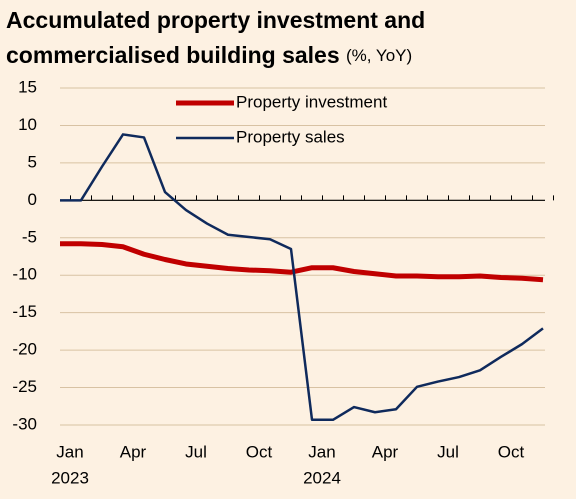  What do you see at coordinates (215, 20) in the screenshot?
I see `chart-title: Accumulated property investment and` at bounding box center [215, 20].